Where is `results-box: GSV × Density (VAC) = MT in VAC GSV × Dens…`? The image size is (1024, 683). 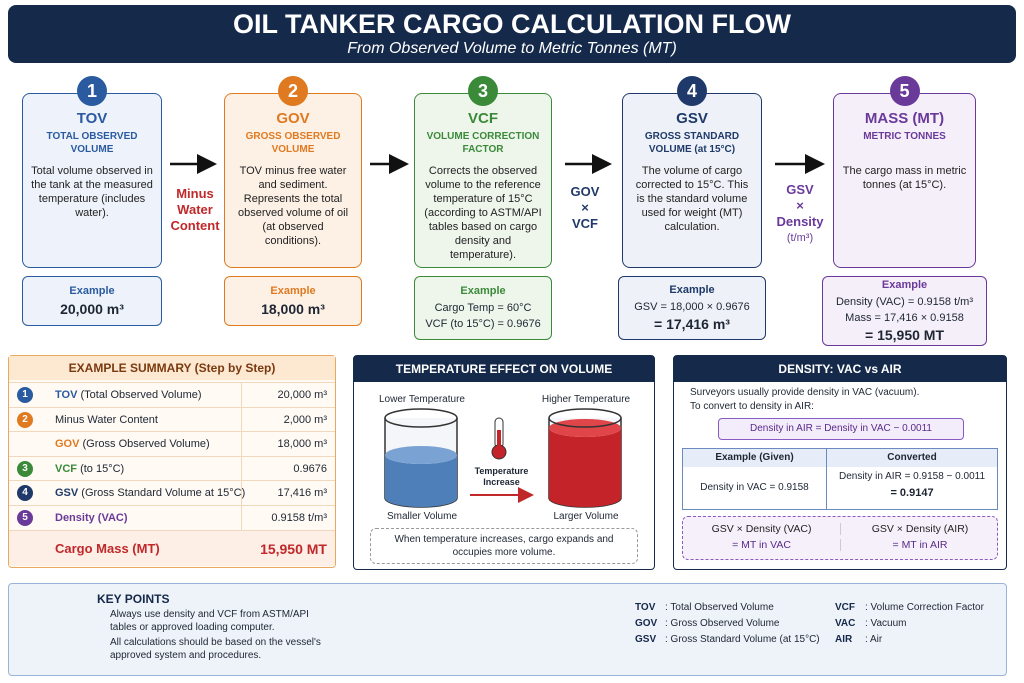
results-box: GSV × Density (VAC) = MT in VAC GSV × Dens… is located at coordinates (840, 538).